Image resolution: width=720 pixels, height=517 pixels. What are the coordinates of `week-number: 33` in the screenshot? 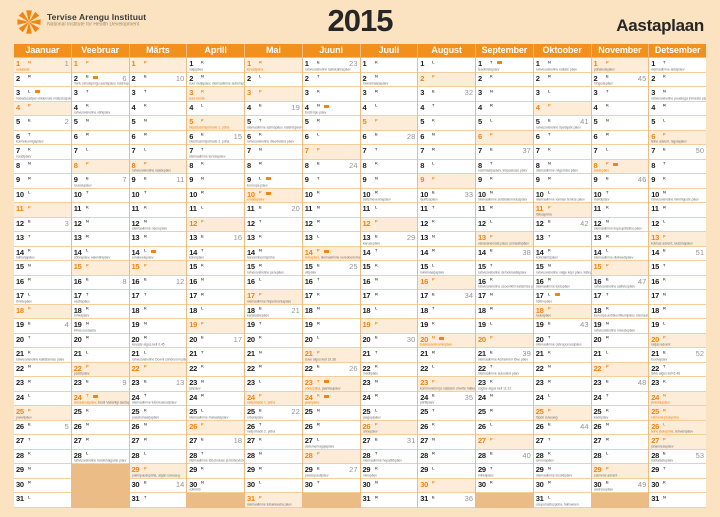 It's located at (468, 194).